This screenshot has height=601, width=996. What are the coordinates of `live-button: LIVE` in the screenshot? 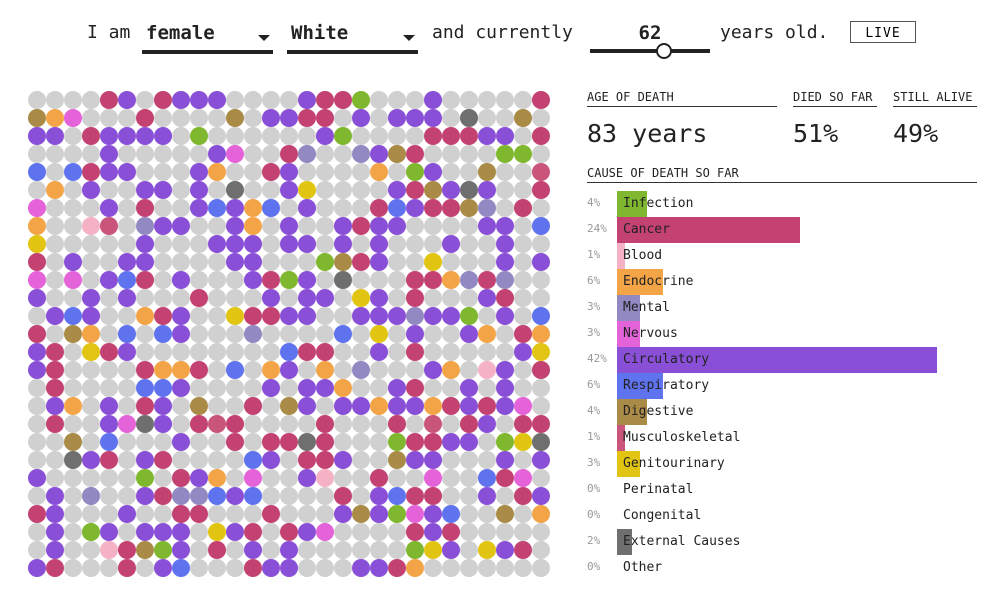 It's located at (883, 32).